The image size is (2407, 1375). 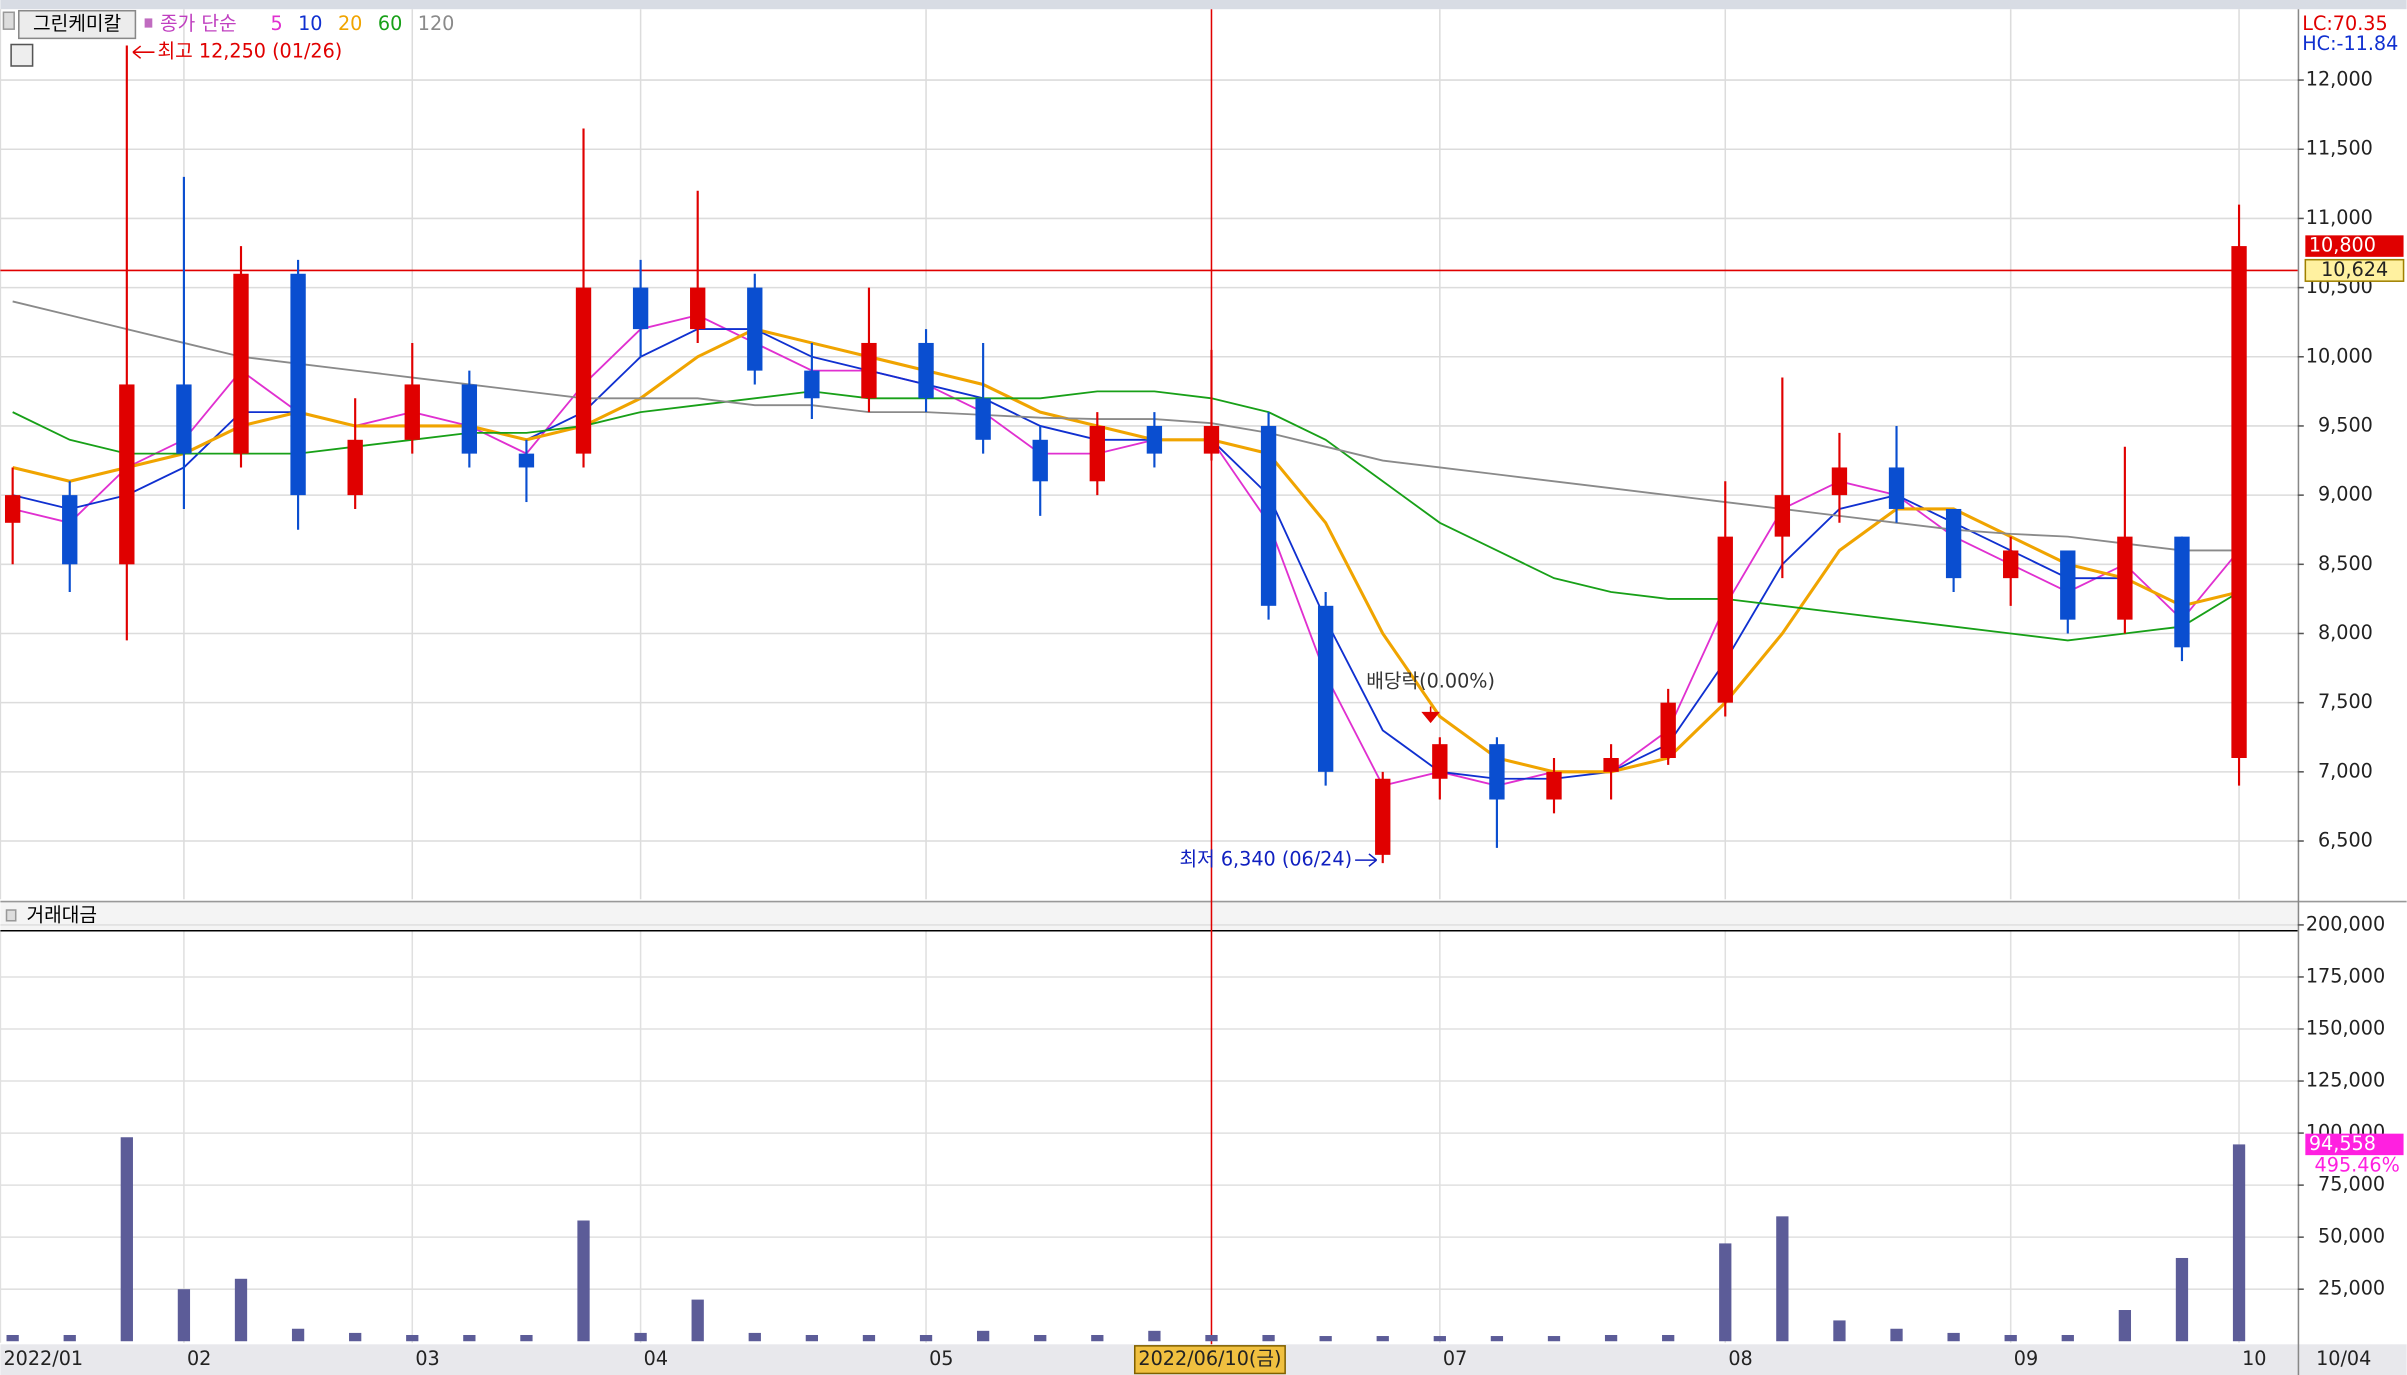 I want to click on x-tick-label: 02, so click(x=199, y=1358).